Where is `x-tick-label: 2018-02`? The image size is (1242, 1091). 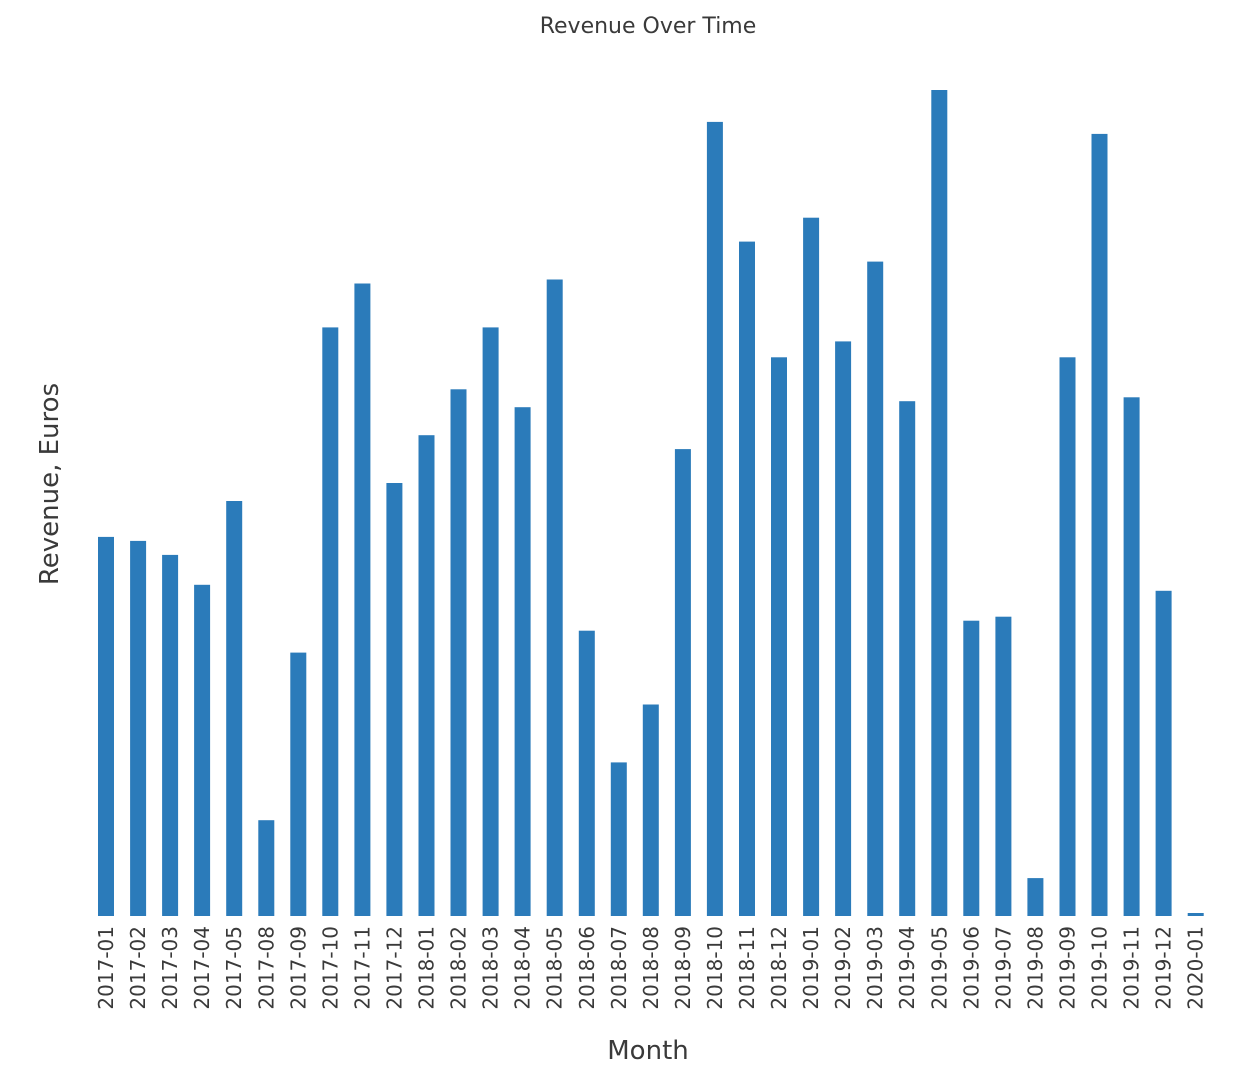 x-tick-label: 2018-02 is located at coordinates (459, 968).